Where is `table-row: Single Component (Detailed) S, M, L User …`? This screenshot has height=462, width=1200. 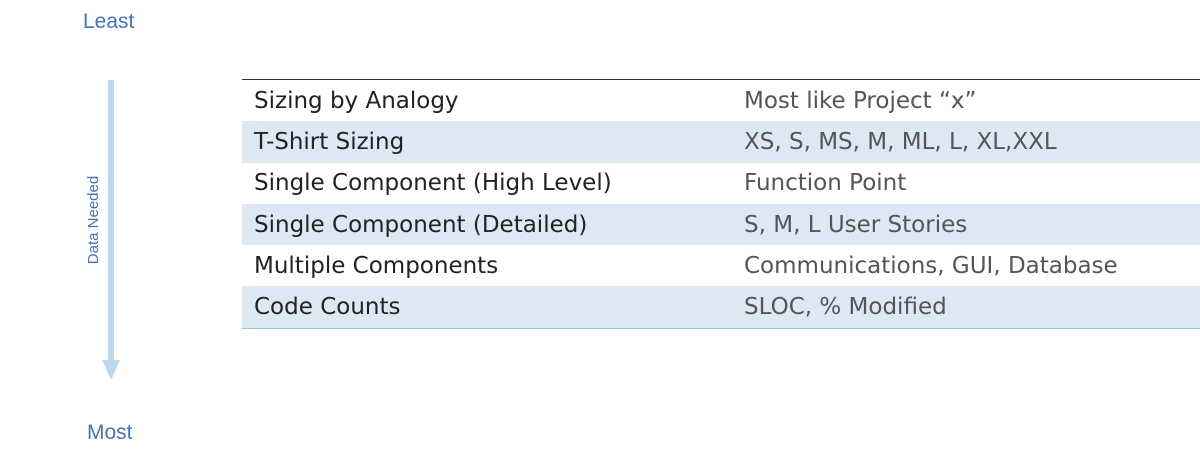
table-row: Single Component (Detailed) S, M, L User … is located at coordinates (721, 224).